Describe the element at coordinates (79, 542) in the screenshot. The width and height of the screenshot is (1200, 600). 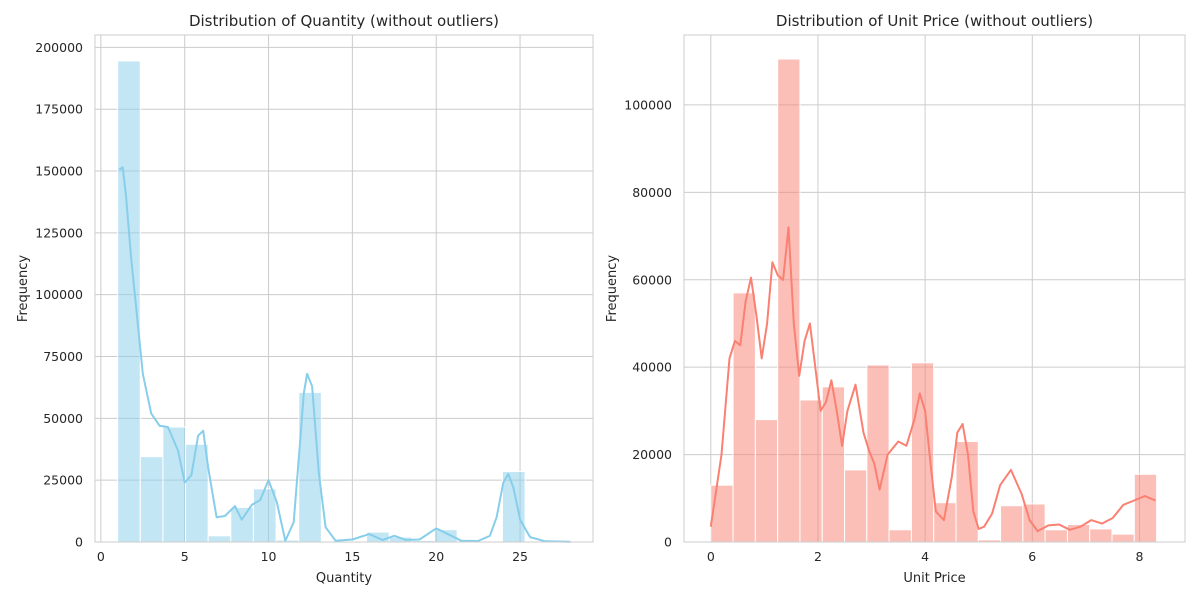
I see `quantity-y-tick-label: 0` at that location.